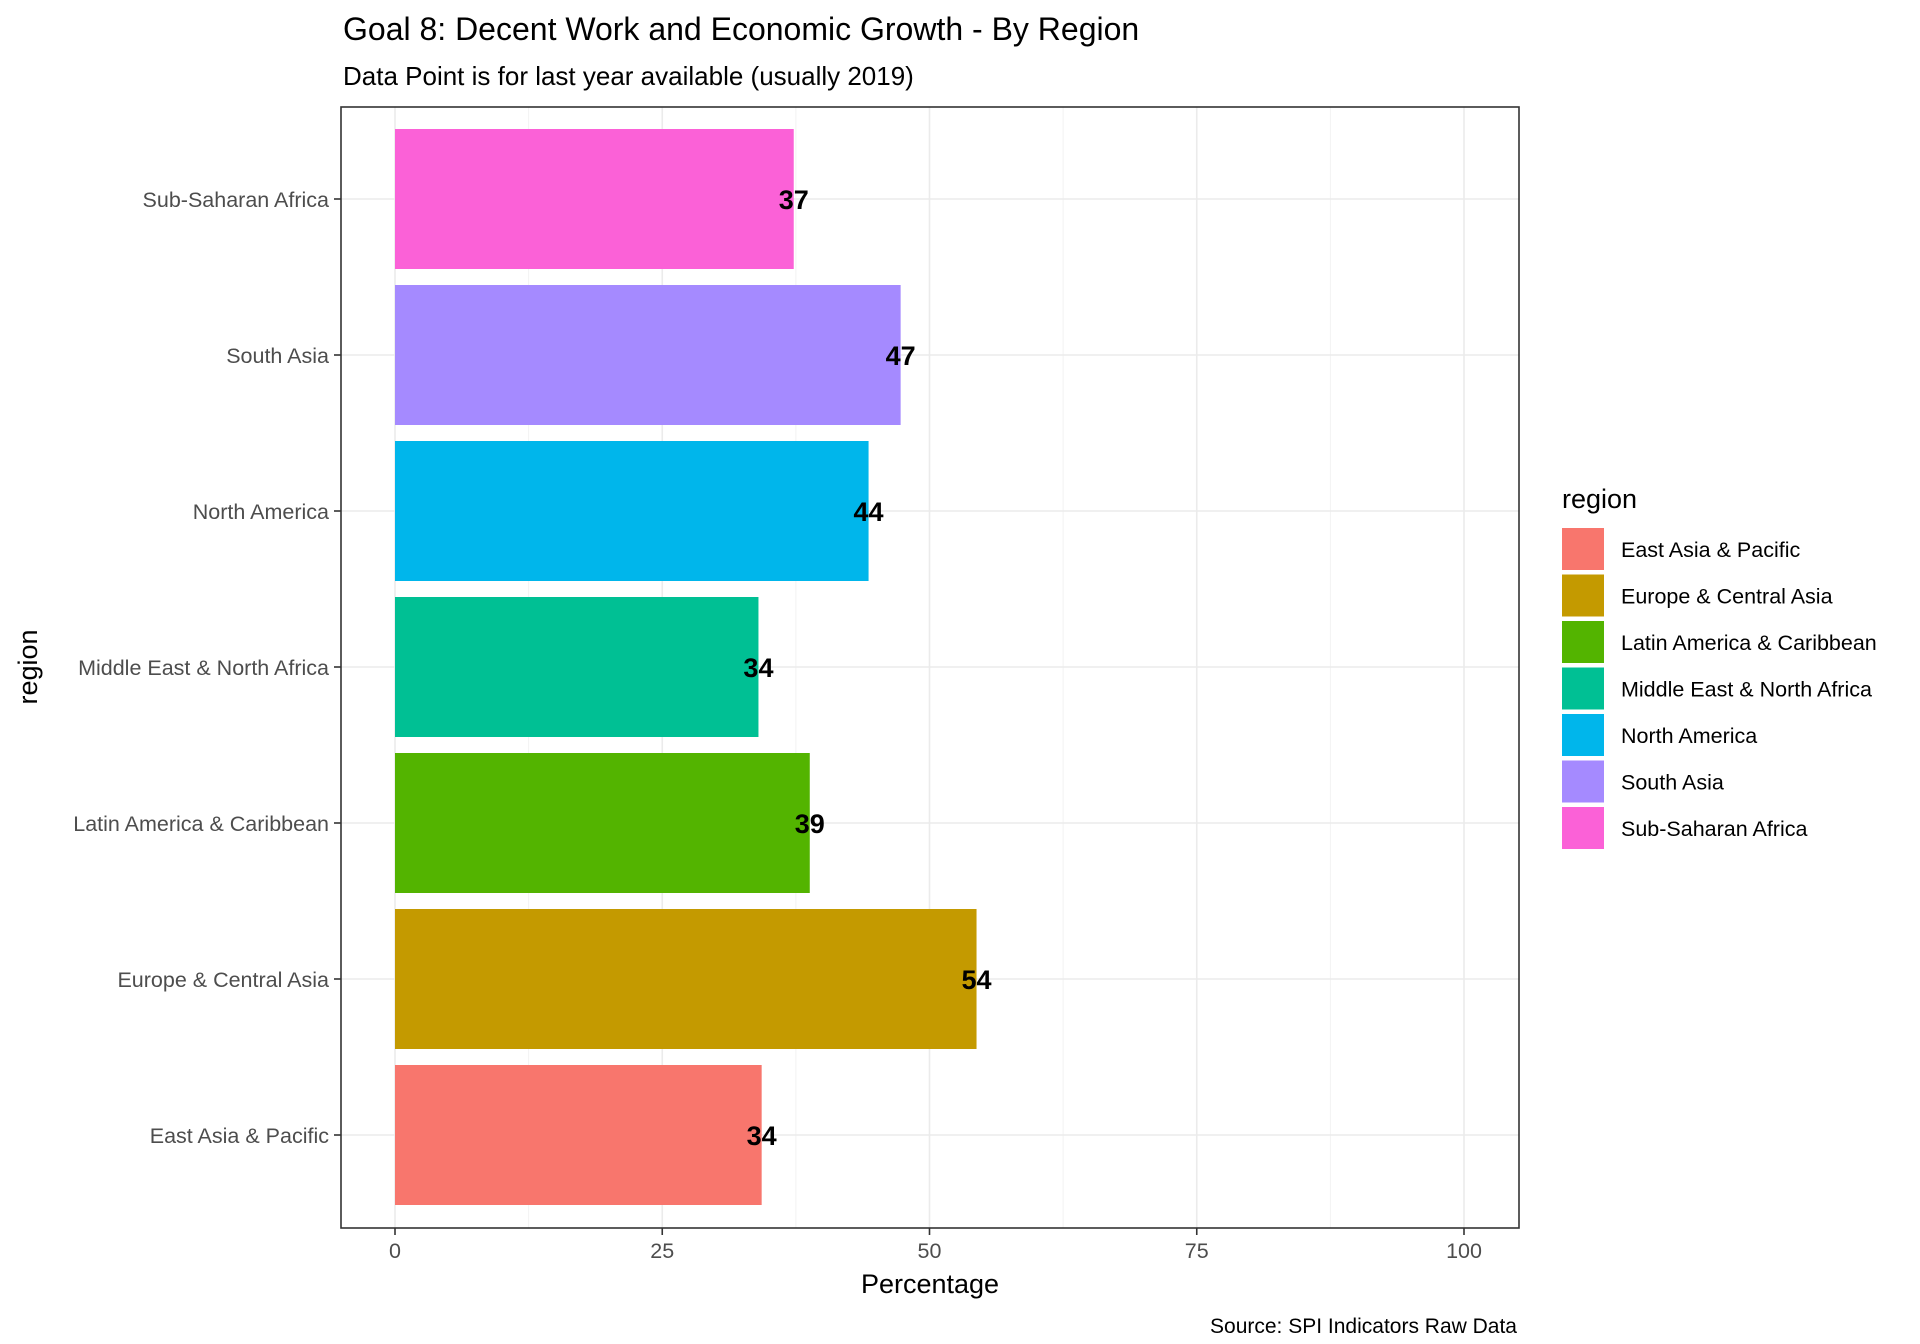 The width and height of the screenshot is (1920, 1344). What do you see at coordinates (1197, 1251) in the screenshot?
I see `x-tick-label: 75` at bounding box center [1197, 1251].